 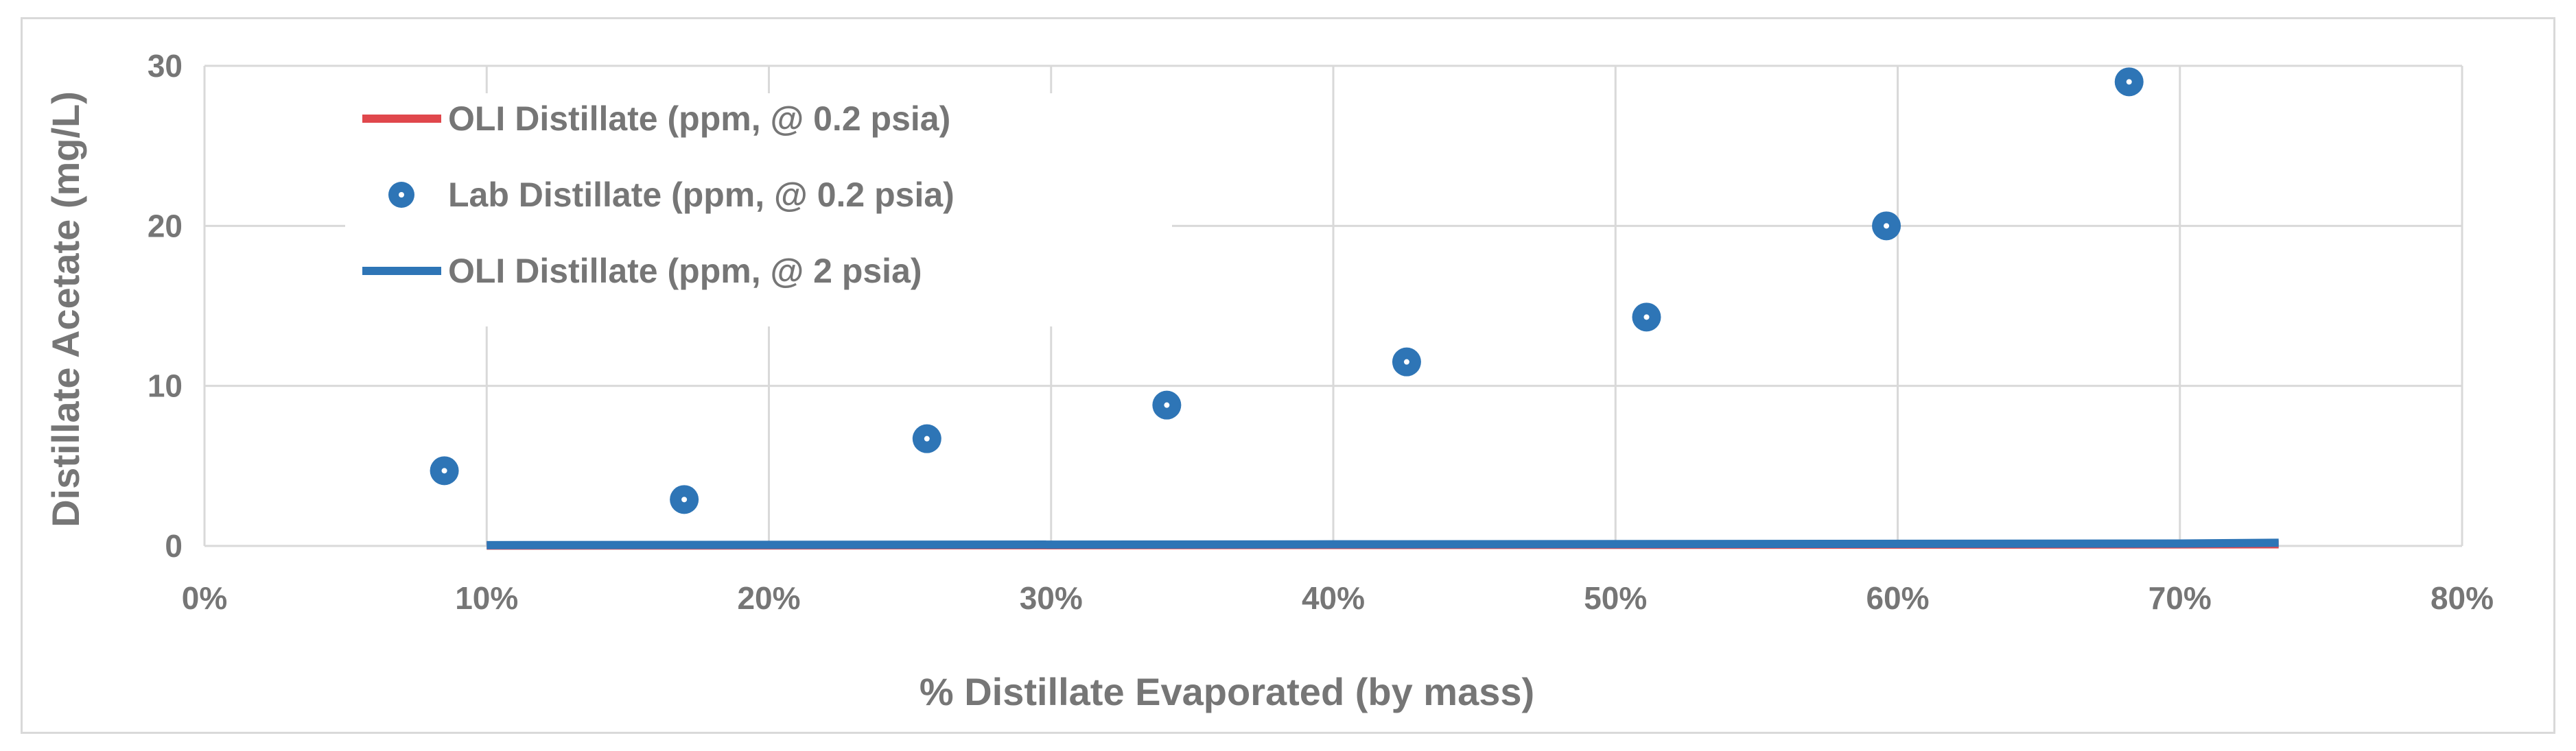 I want to click on y-tick-label: 20, so click(x=165, y=225).